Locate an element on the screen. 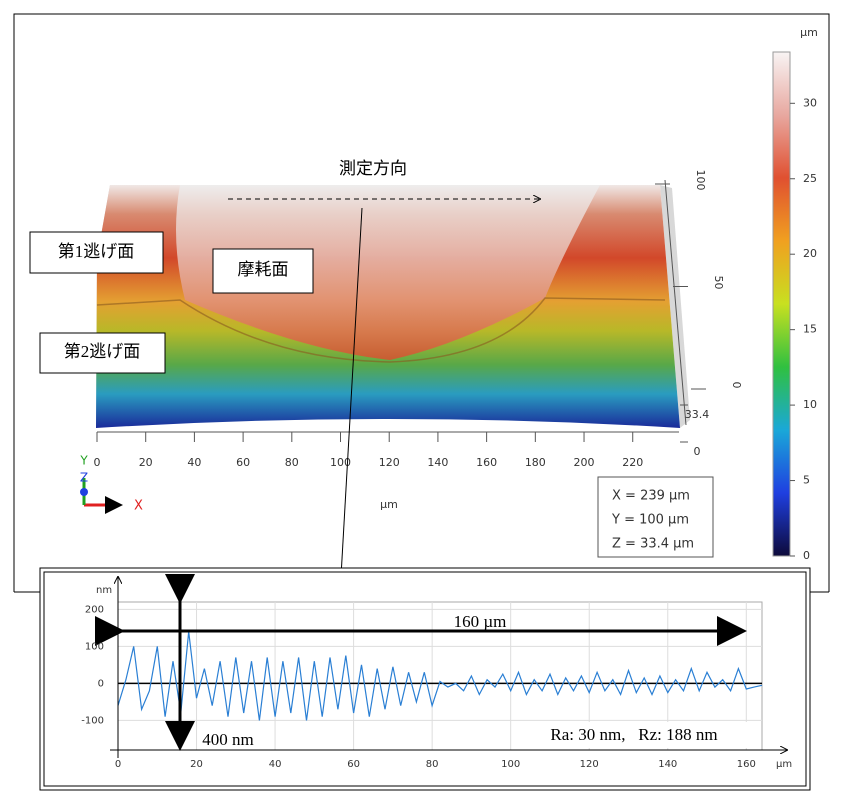  y-axis-label: nm is located at coordinates (104, 590).